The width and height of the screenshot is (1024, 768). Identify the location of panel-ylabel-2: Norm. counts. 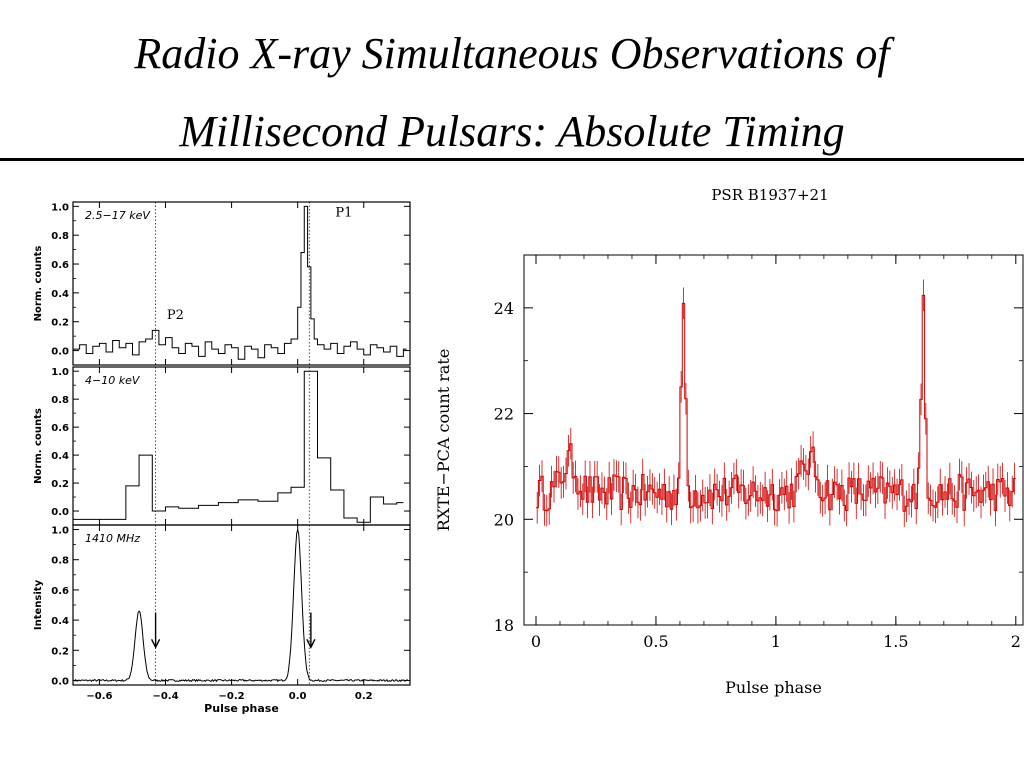
(38, 446).